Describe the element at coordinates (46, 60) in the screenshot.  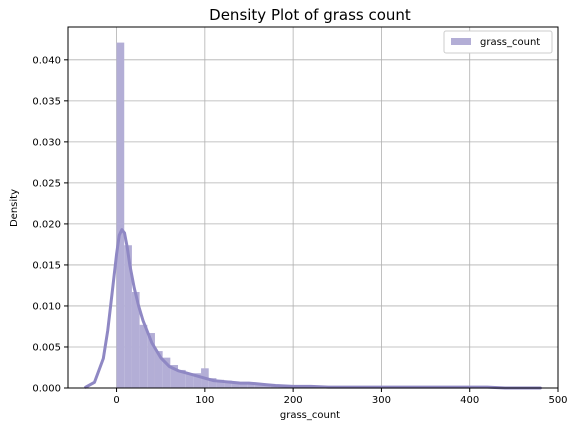
I see `y-tick-label: 0.040` at that location.